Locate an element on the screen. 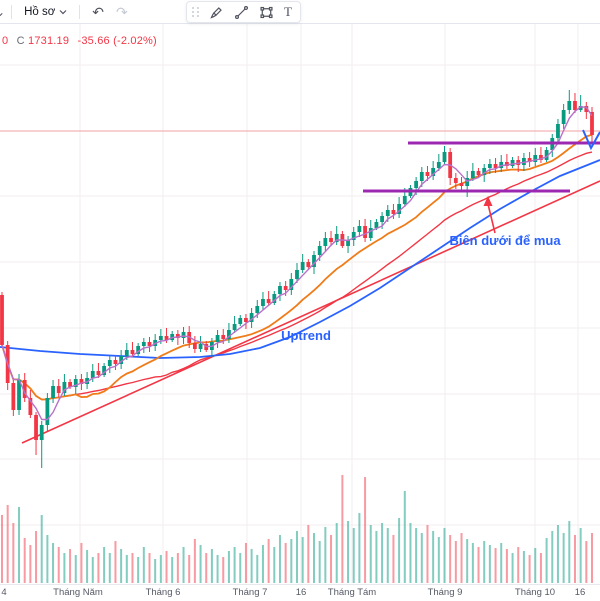  chevron-down-icon: ⌄ is located at coordinates (3, 11).